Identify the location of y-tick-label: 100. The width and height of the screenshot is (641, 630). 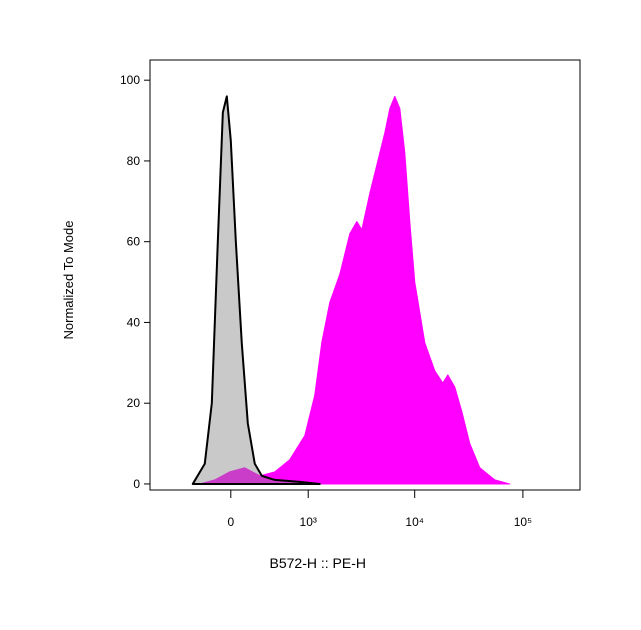
(130, 80).